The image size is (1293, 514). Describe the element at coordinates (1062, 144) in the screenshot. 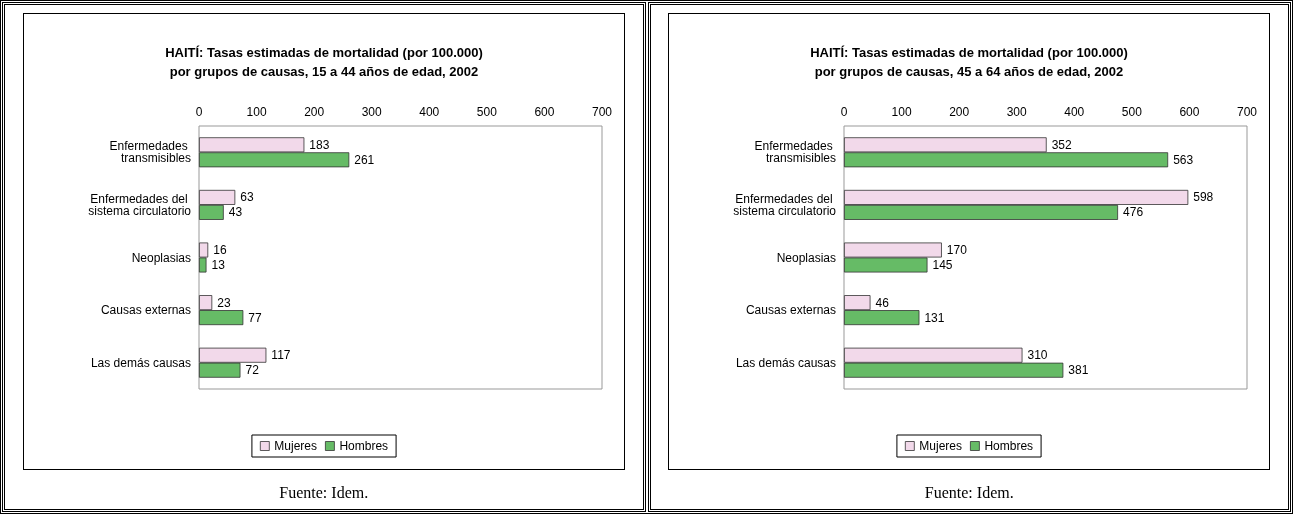

I see `data-label: 352` at that location.